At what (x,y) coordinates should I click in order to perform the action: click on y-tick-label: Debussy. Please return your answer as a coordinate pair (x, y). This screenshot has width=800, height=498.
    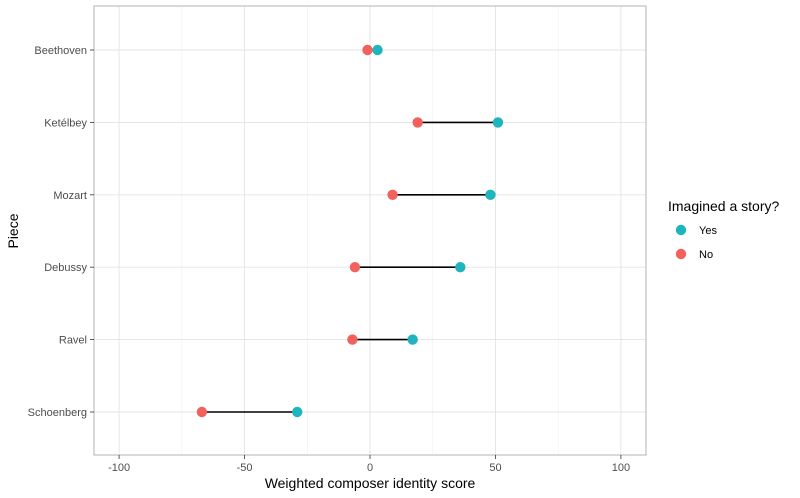
    Looking at the image, I should click on (65, 268).